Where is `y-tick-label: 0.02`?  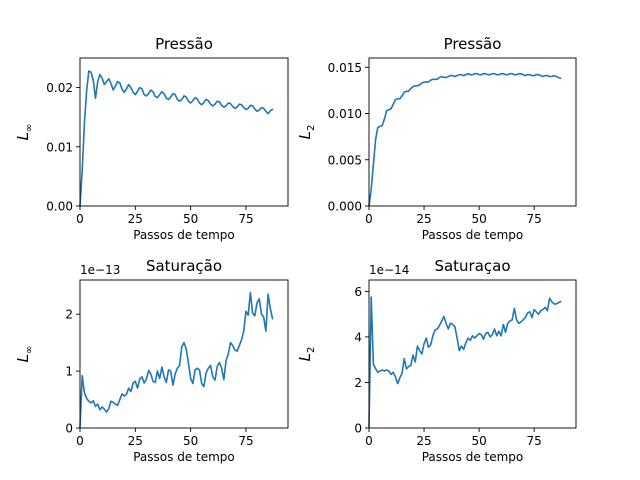 y-tick-label: 0.02 is located at coordinates (59, 88).